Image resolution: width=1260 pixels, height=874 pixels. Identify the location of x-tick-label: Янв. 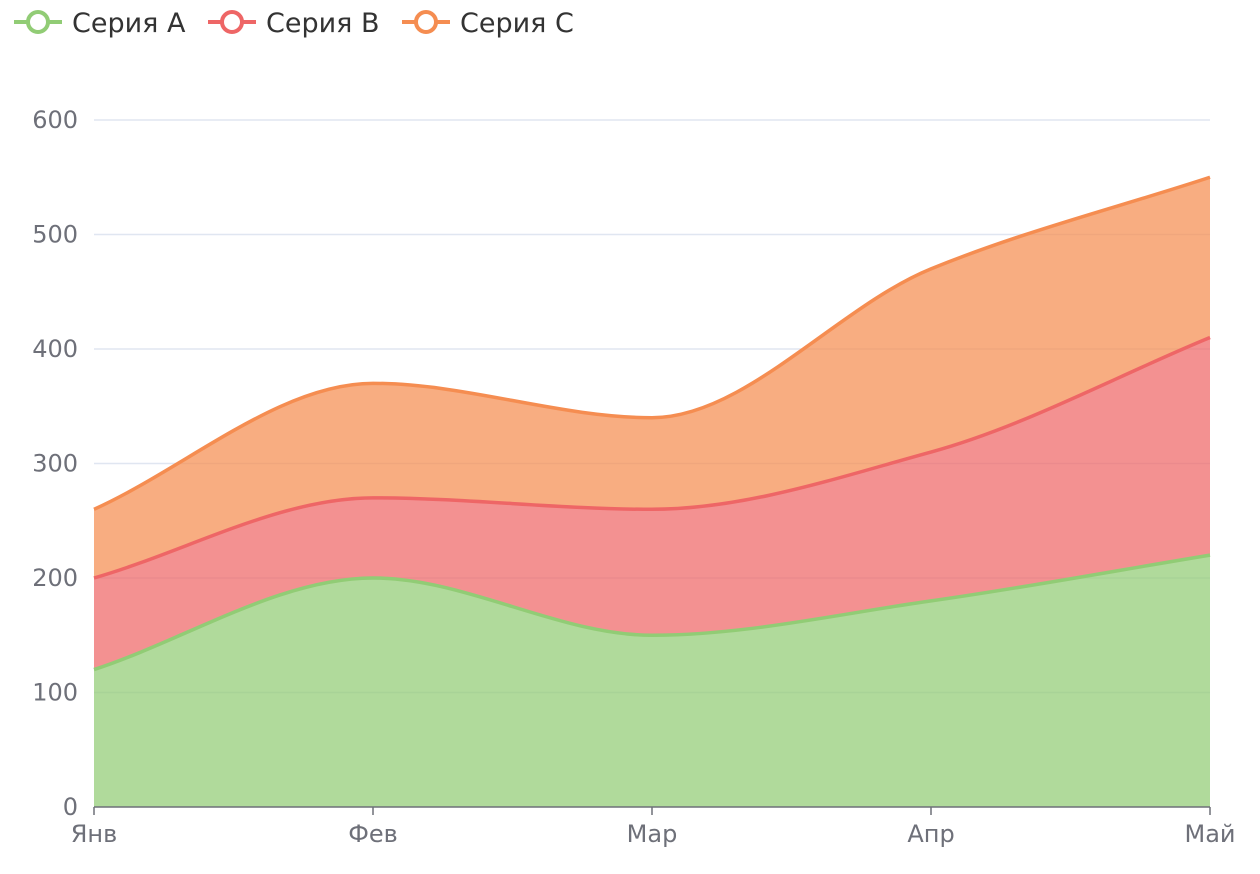
(94, 834).